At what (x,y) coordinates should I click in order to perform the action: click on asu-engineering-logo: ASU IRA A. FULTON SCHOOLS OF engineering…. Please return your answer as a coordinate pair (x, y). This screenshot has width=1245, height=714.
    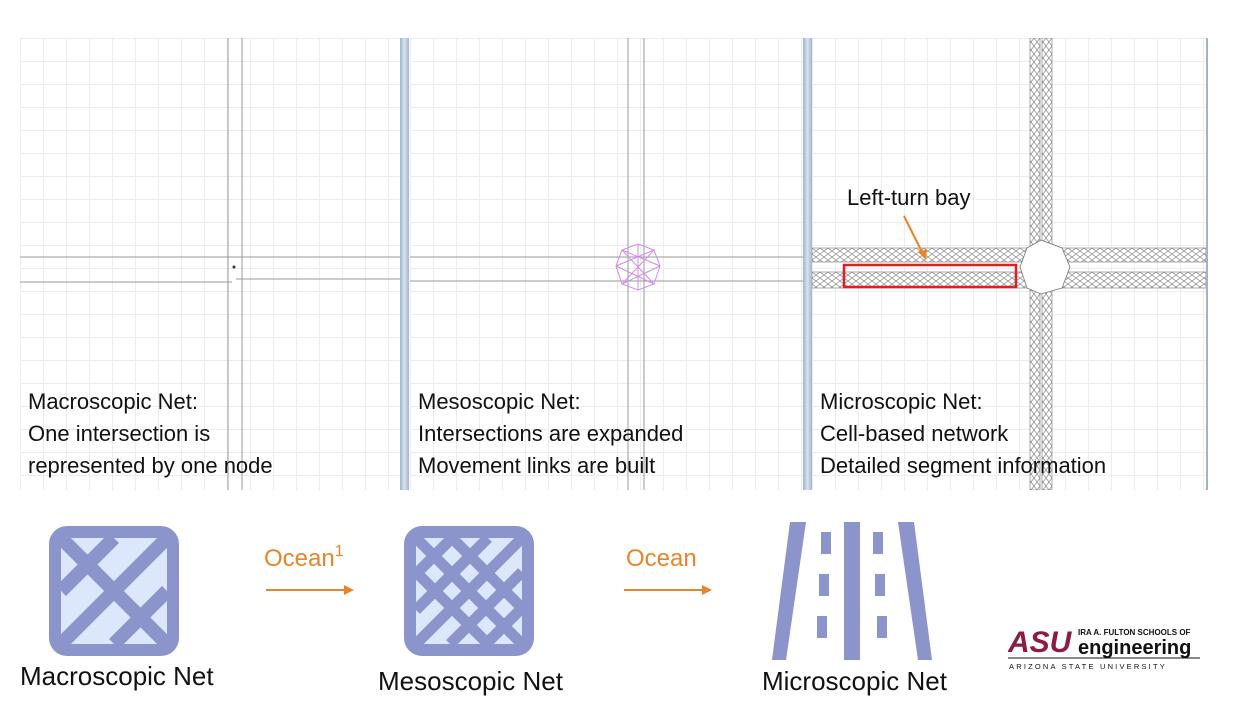
    Looking at the image, I should click on (1103, 648).